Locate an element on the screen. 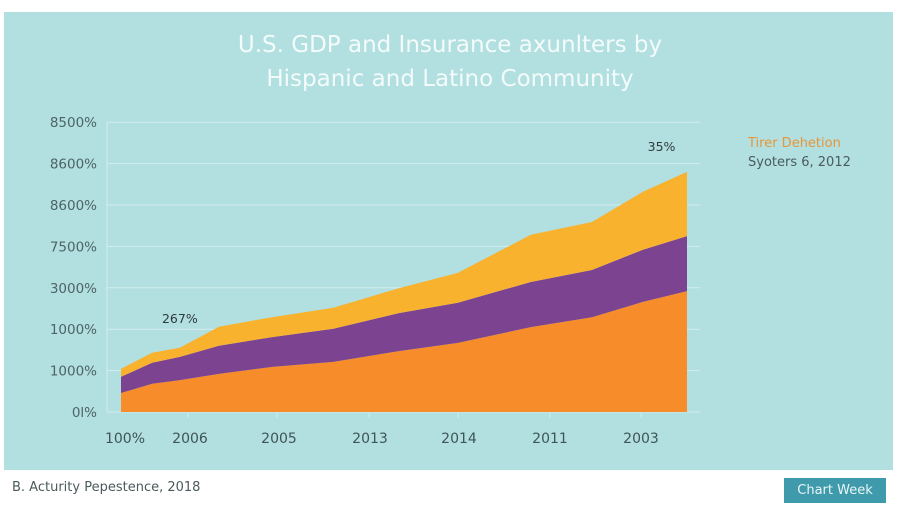 This screenshot has height=506, width=900. legend-subtitle: Syoters 6, 2012 is located at coordinates (799, 162).